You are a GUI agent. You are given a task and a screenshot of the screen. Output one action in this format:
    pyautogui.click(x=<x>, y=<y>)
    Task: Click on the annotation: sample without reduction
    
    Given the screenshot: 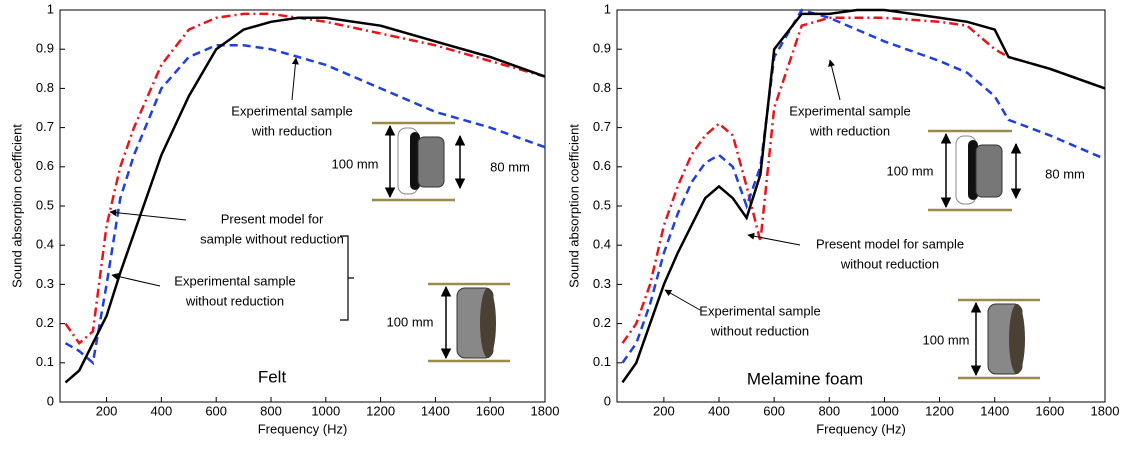 What is the action you would take?
    pyautogui.click(x=272, y=238)
    